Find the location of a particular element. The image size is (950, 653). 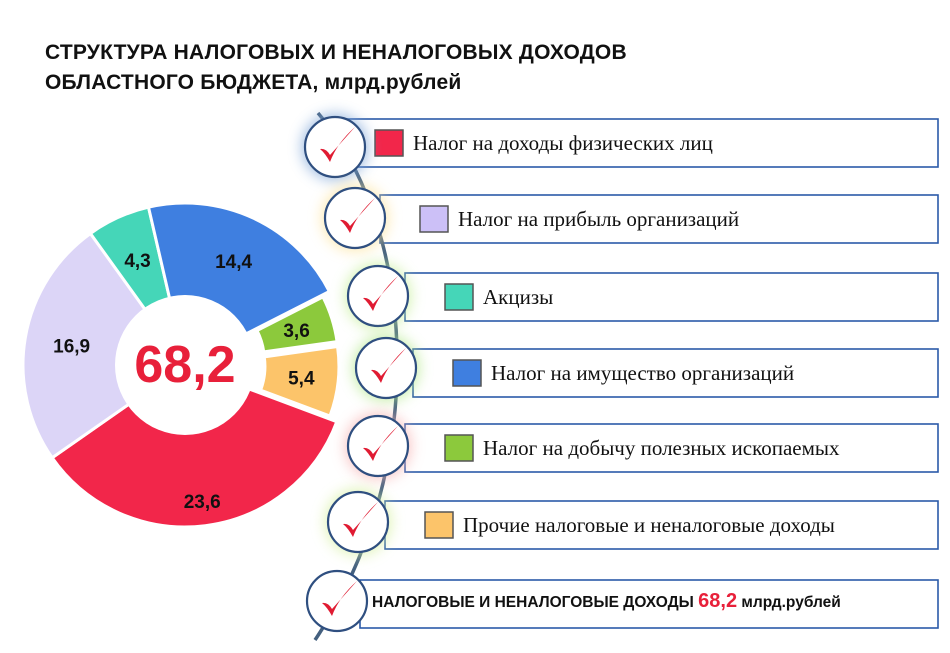

legend-label: Налог на доходы физических лиц is located at coordinates (563, 143).